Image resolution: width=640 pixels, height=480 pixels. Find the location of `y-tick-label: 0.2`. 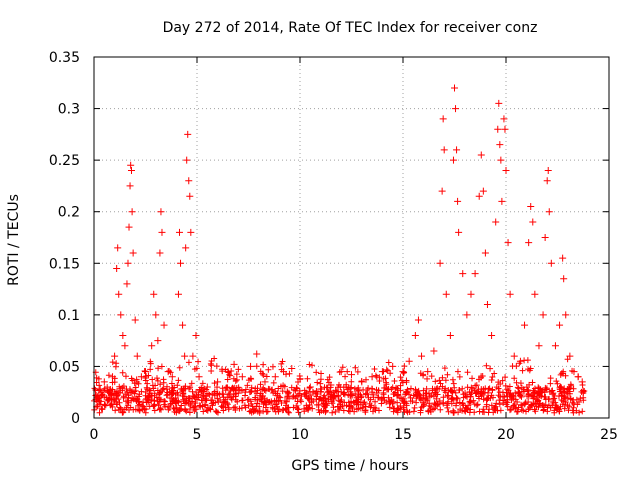

y-tick-label: 0.2 is located at coordinates (69, 213).